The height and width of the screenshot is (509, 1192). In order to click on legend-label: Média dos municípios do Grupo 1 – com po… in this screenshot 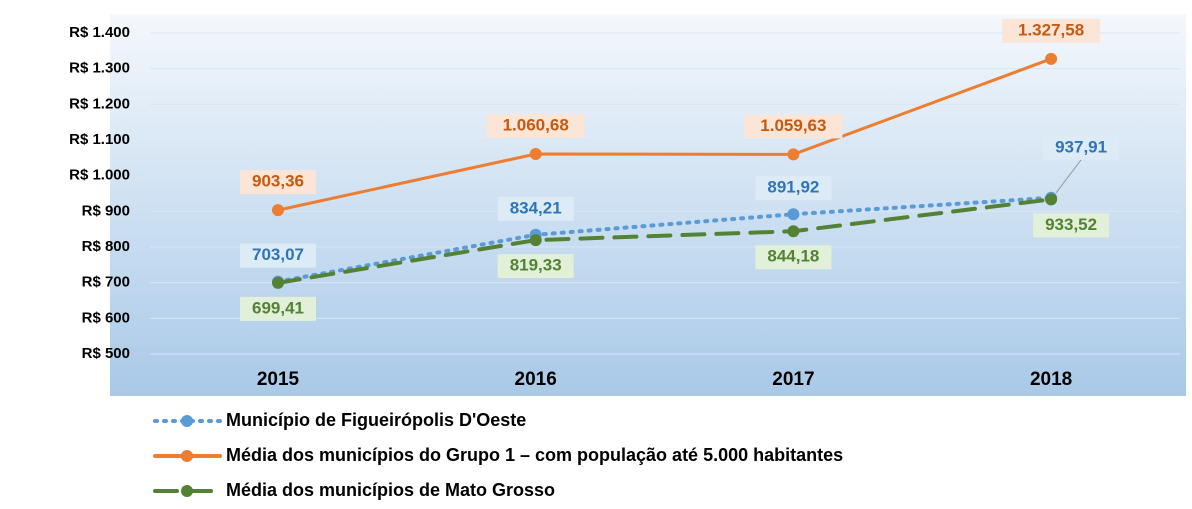, I will do `click(534, 455)`.